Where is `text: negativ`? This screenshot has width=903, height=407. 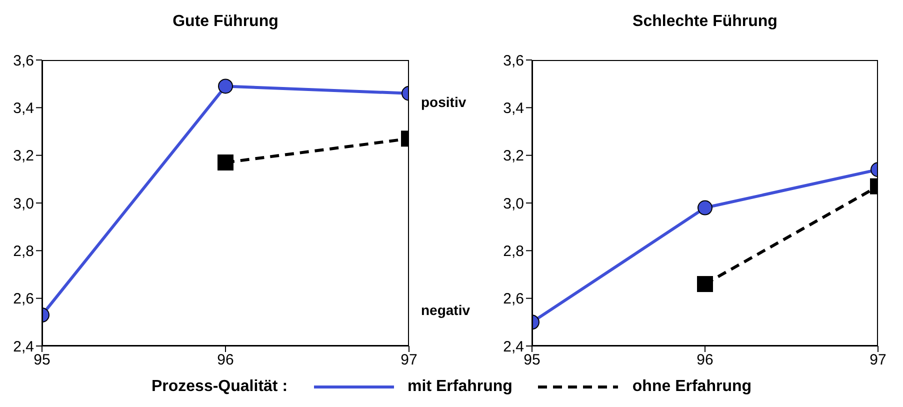
text: negativ is located at coordinates (445, 310).